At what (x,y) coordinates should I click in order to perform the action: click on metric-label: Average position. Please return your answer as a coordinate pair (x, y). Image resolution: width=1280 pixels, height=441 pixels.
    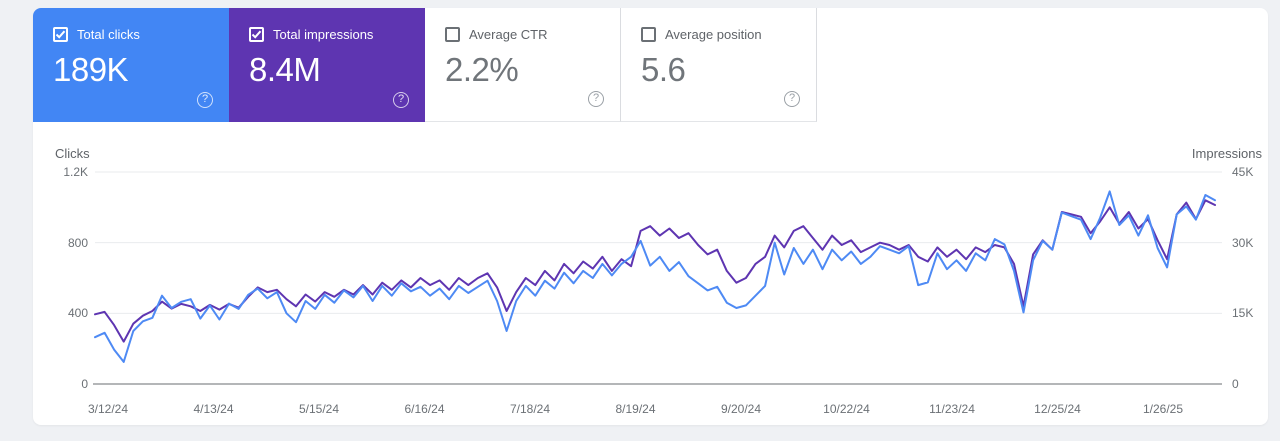
    Looking at the image, I should click on (713, 34).